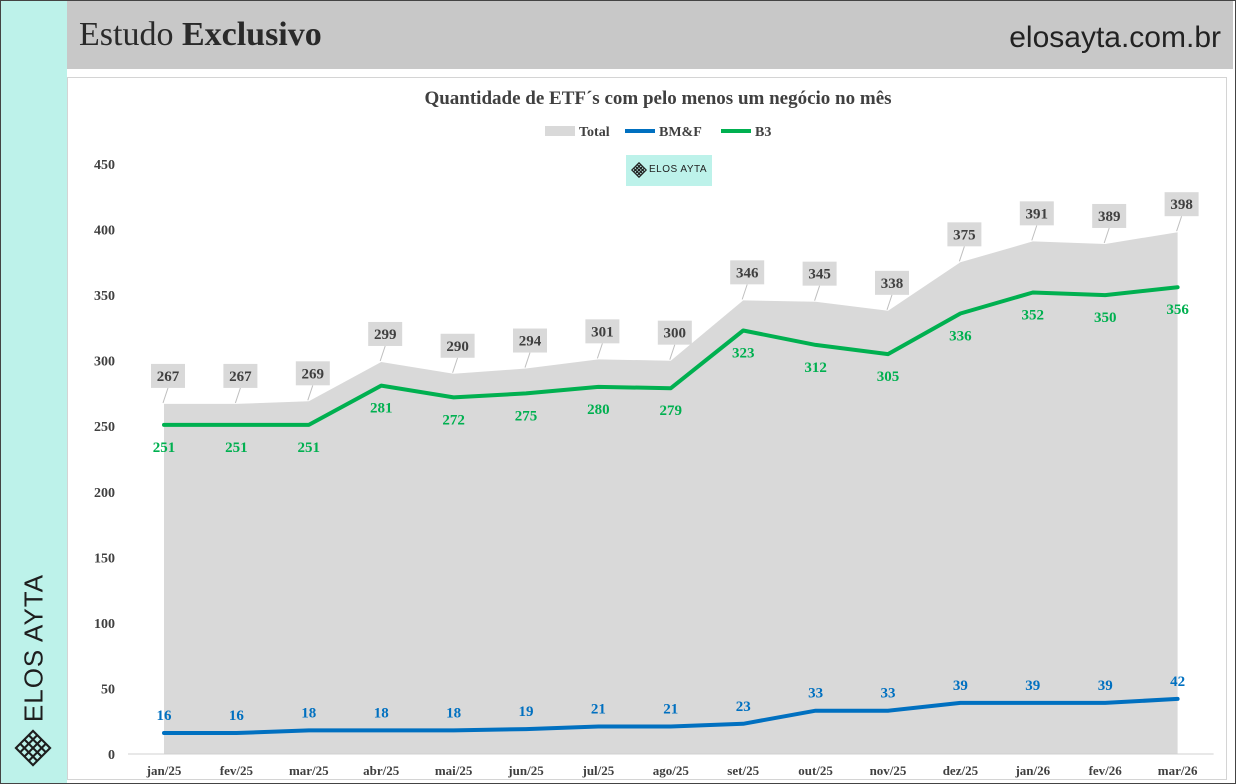  I want to click on total-data-label: 389, so click(1109, 217).